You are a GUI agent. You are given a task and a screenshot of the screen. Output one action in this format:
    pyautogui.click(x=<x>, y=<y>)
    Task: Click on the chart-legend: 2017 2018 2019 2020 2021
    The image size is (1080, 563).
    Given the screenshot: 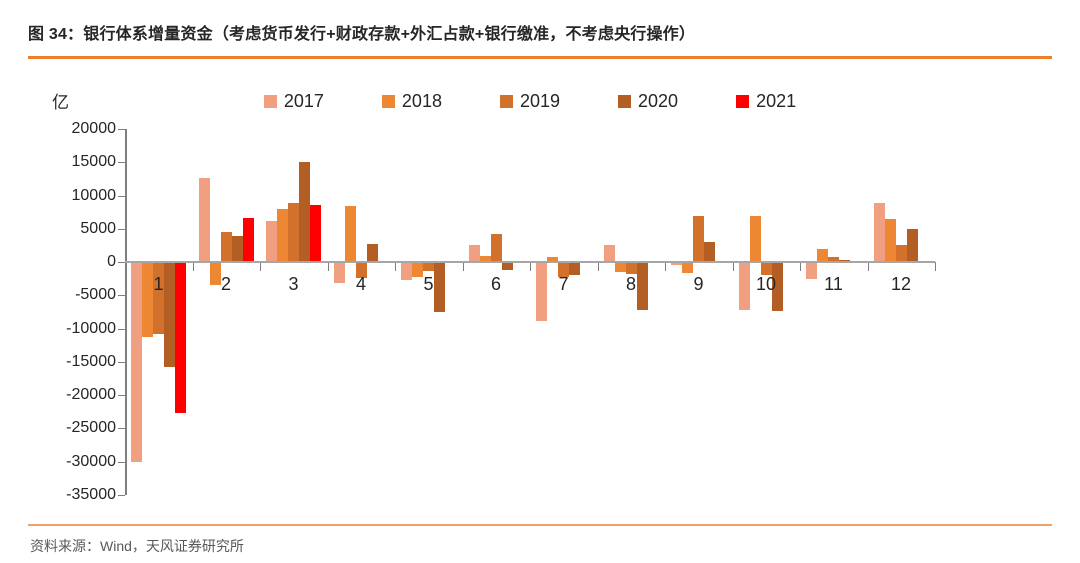 What is the action you would take?
    pyautogui.click(x=530, y=101)
    